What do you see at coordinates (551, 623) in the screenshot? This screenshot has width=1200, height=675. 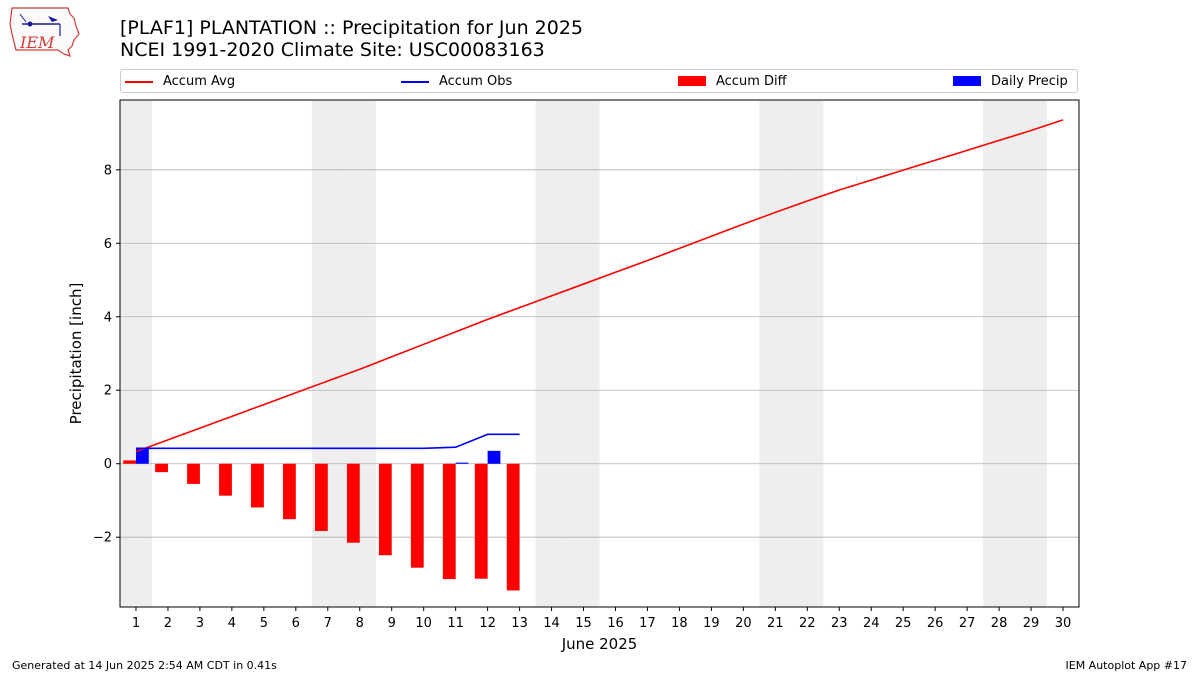 I see `x-tick-label: 14` at bounding box center [551, 623].